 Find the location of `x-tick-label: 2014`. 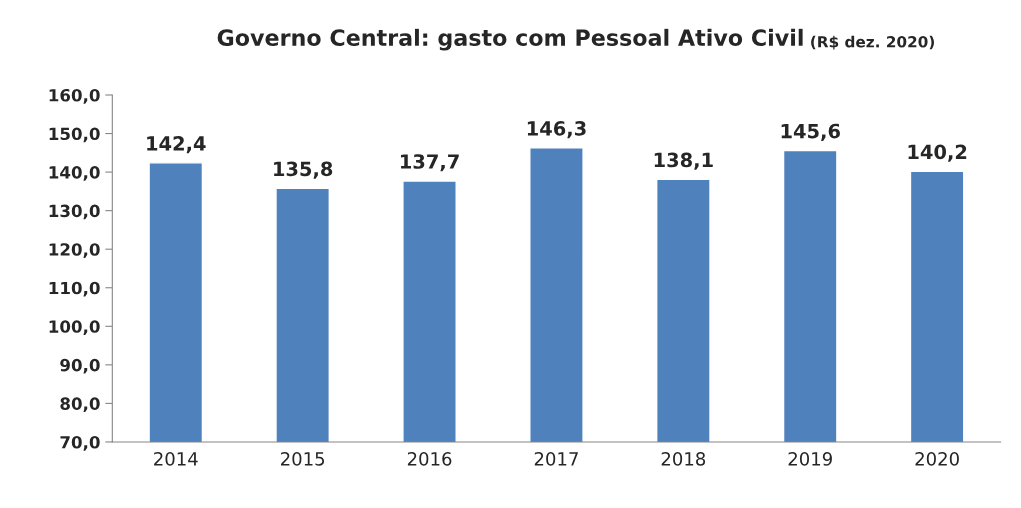

x-tick-label: 2014 is located at coordinates (176, 459).